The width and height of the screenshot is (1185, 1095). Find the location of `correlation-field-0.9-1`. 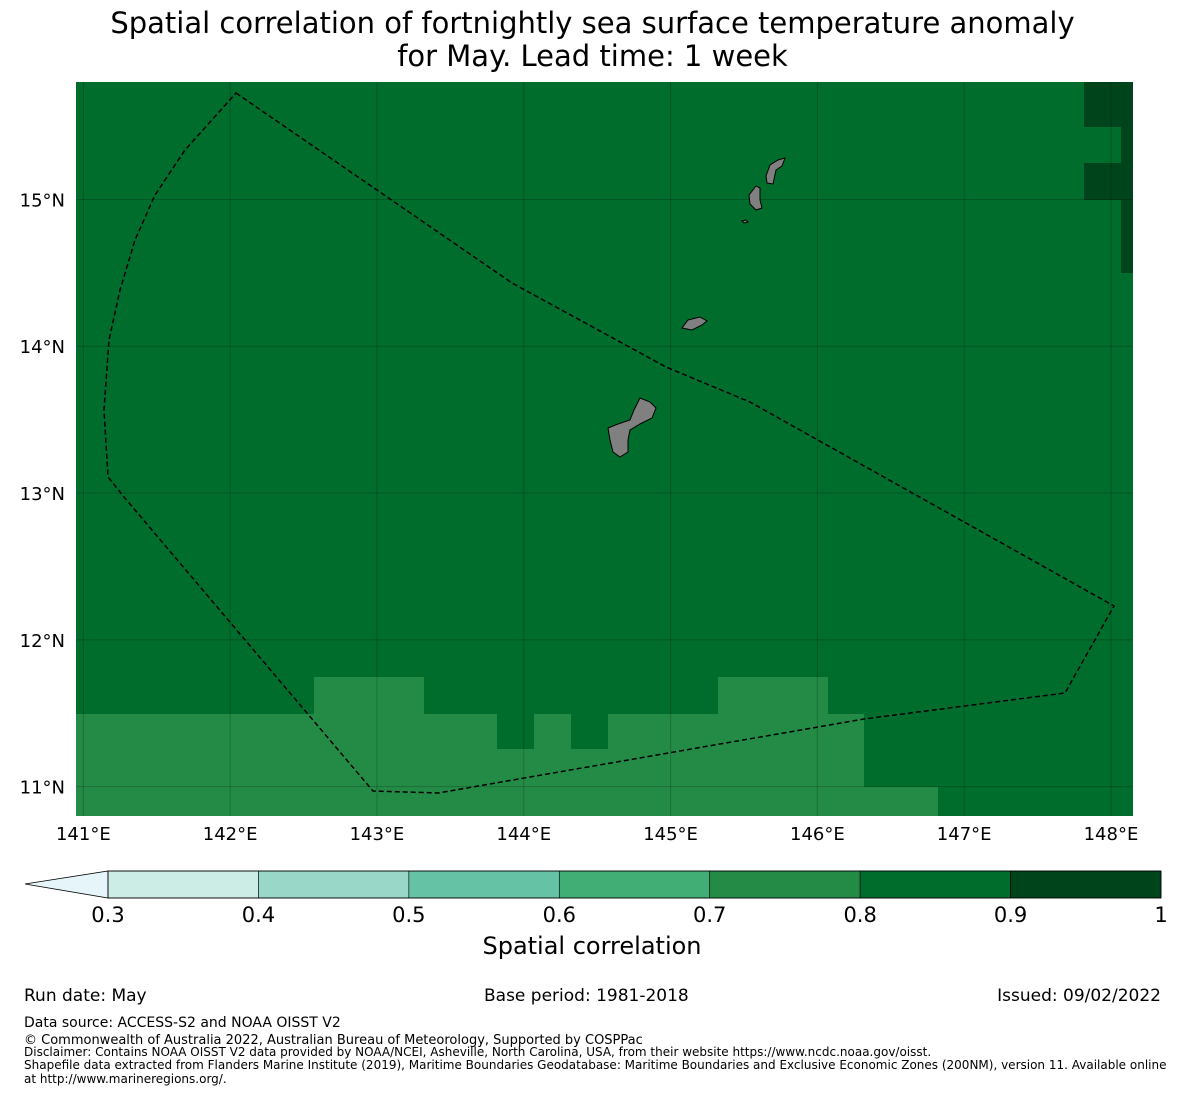

correlation-field-0.9-1 is located at coordinates (1108, 177).